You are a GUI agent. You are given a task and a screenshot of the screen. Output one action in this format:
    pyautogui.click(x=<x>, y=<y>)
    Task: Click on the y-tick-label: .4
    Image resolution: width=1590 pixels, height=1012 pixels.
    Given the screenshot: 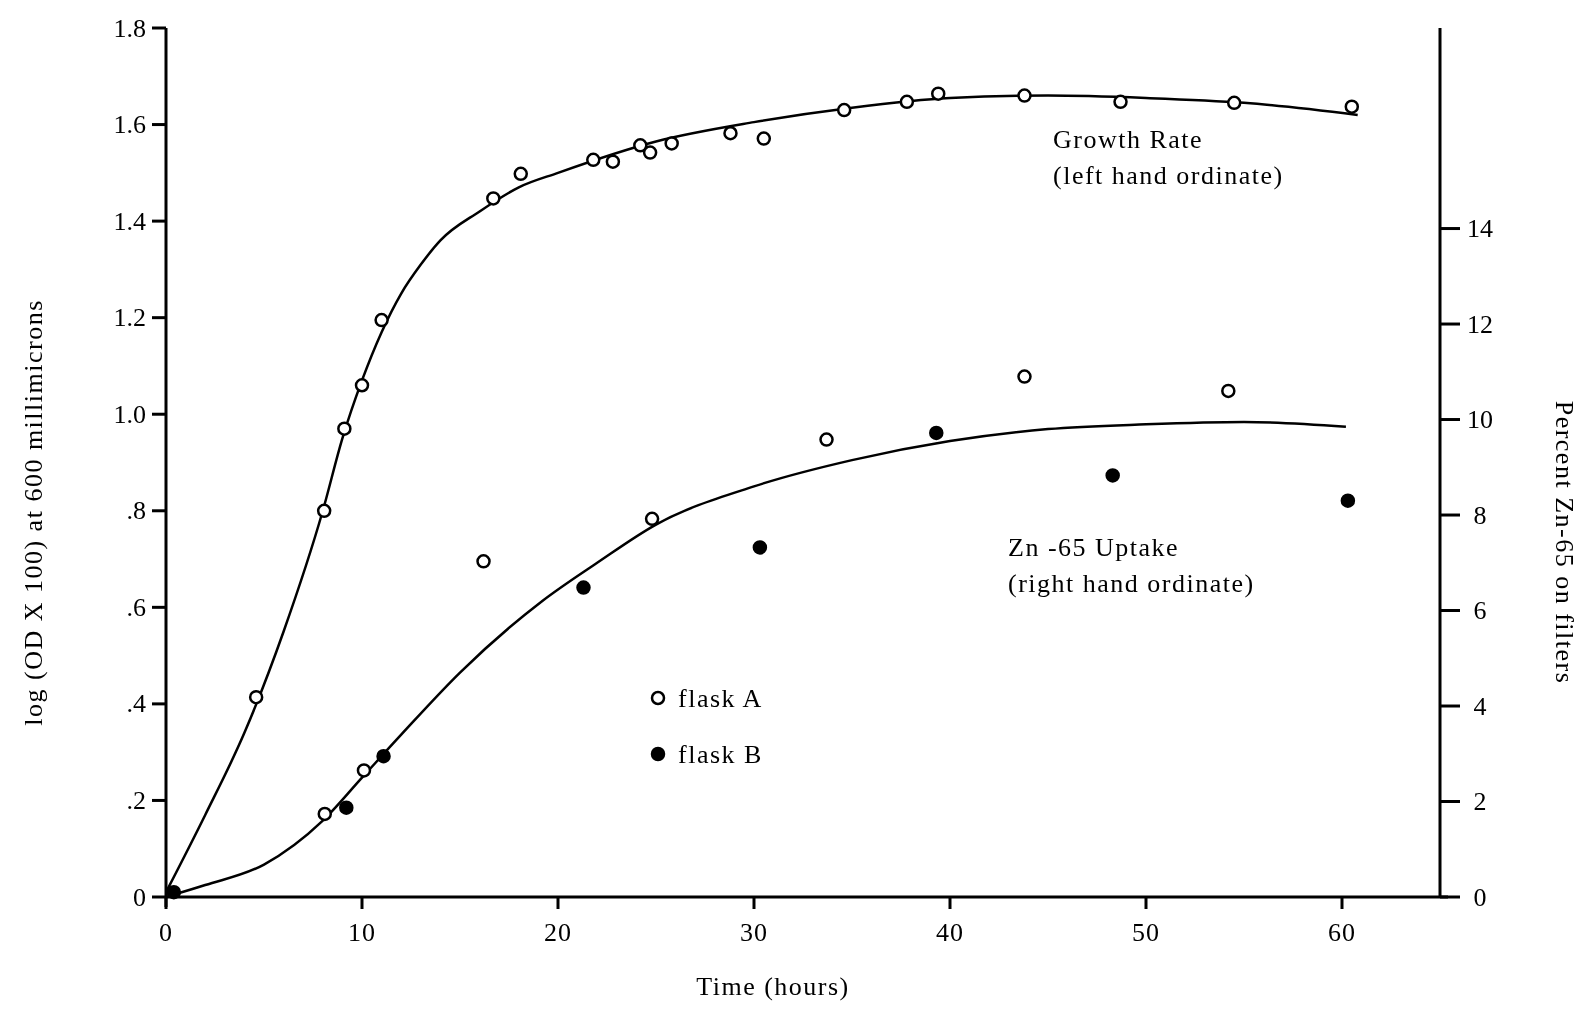 What is the action you would take?
    pyautogui.click(x=136, y=704)
    